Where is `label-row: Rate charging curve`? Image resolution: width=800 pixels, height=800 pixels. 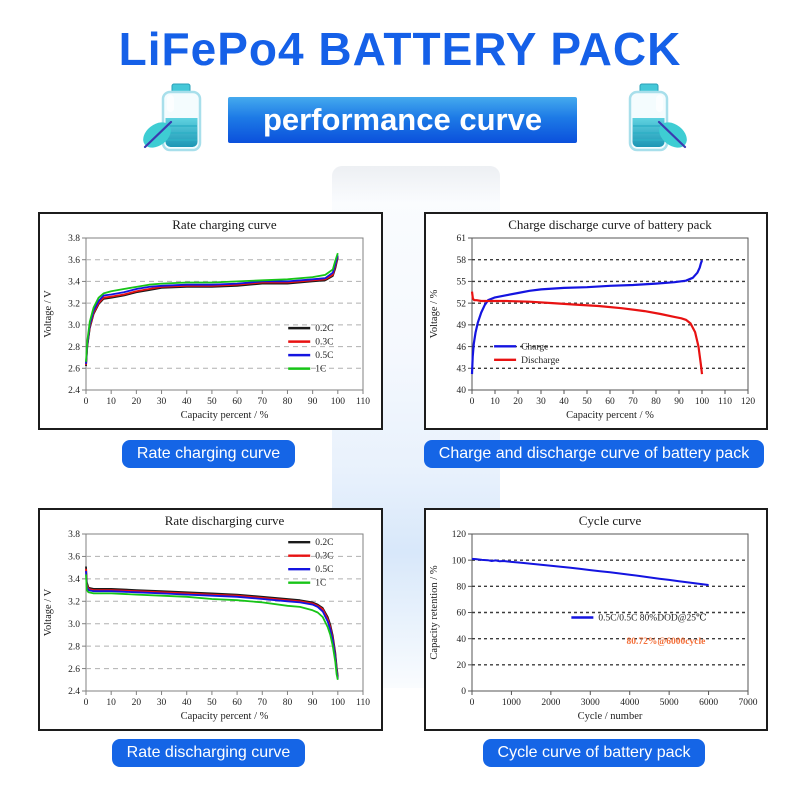 label-row: Rate charging curve is located at coordinates (208, 454).